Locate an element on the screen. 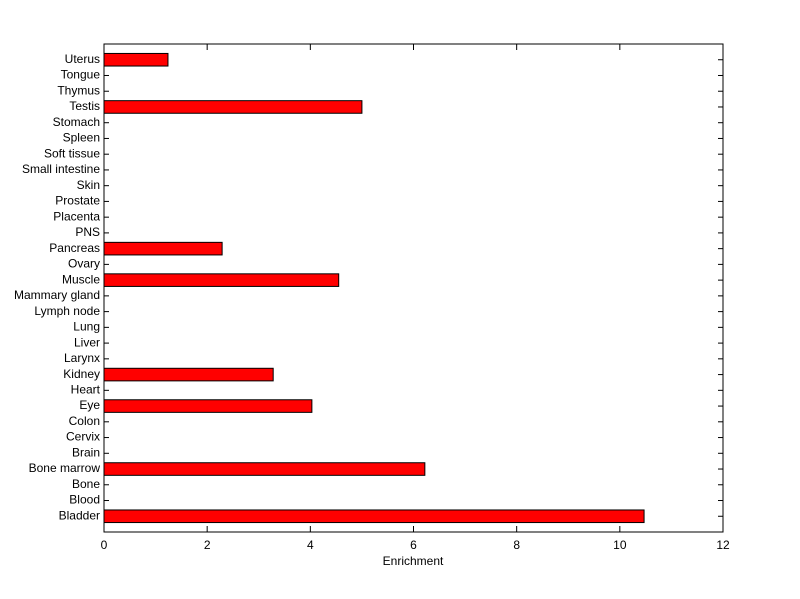 This screenshot has width=800, height=599. y-tick-label: Stomach is located at coordinates (76, 122).